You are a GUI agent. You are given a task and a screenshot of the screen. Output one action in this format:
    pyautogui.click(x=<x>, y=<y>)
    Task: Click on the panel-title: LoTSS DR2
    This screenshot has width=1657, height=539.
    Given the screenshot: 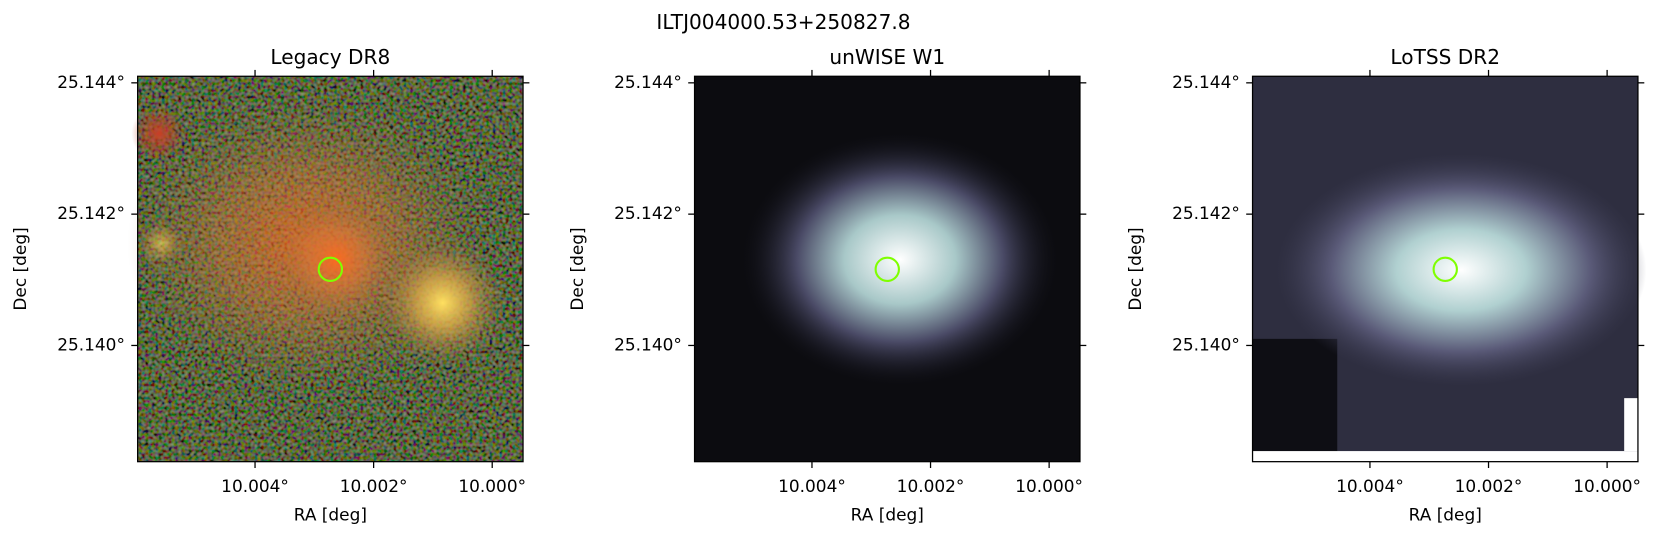 What is the action you would take?
    pyautogui.click(x=1445, y=57)
    